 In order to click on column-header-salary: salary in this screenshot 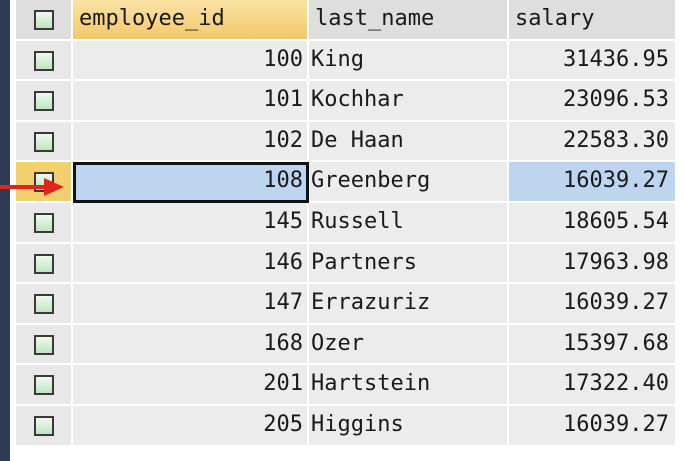, I will do `click(593, 20)`.